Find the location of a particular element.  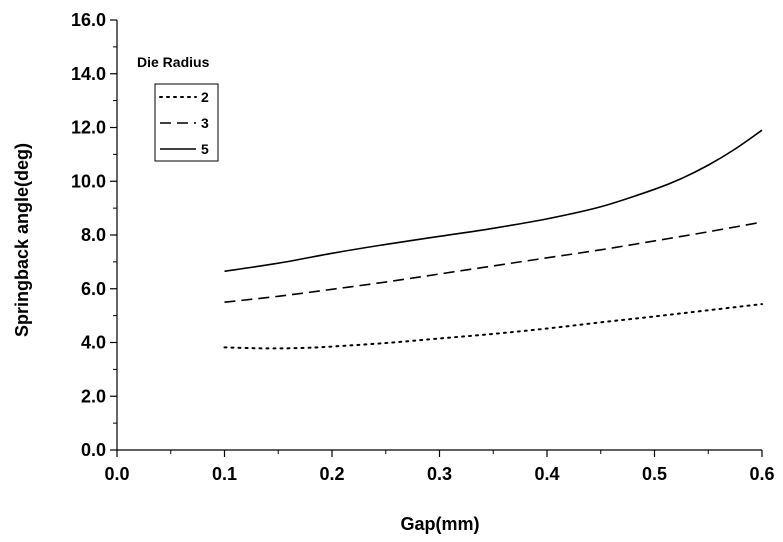

legend-label-5: 5 is located at coordinates (205, 149).